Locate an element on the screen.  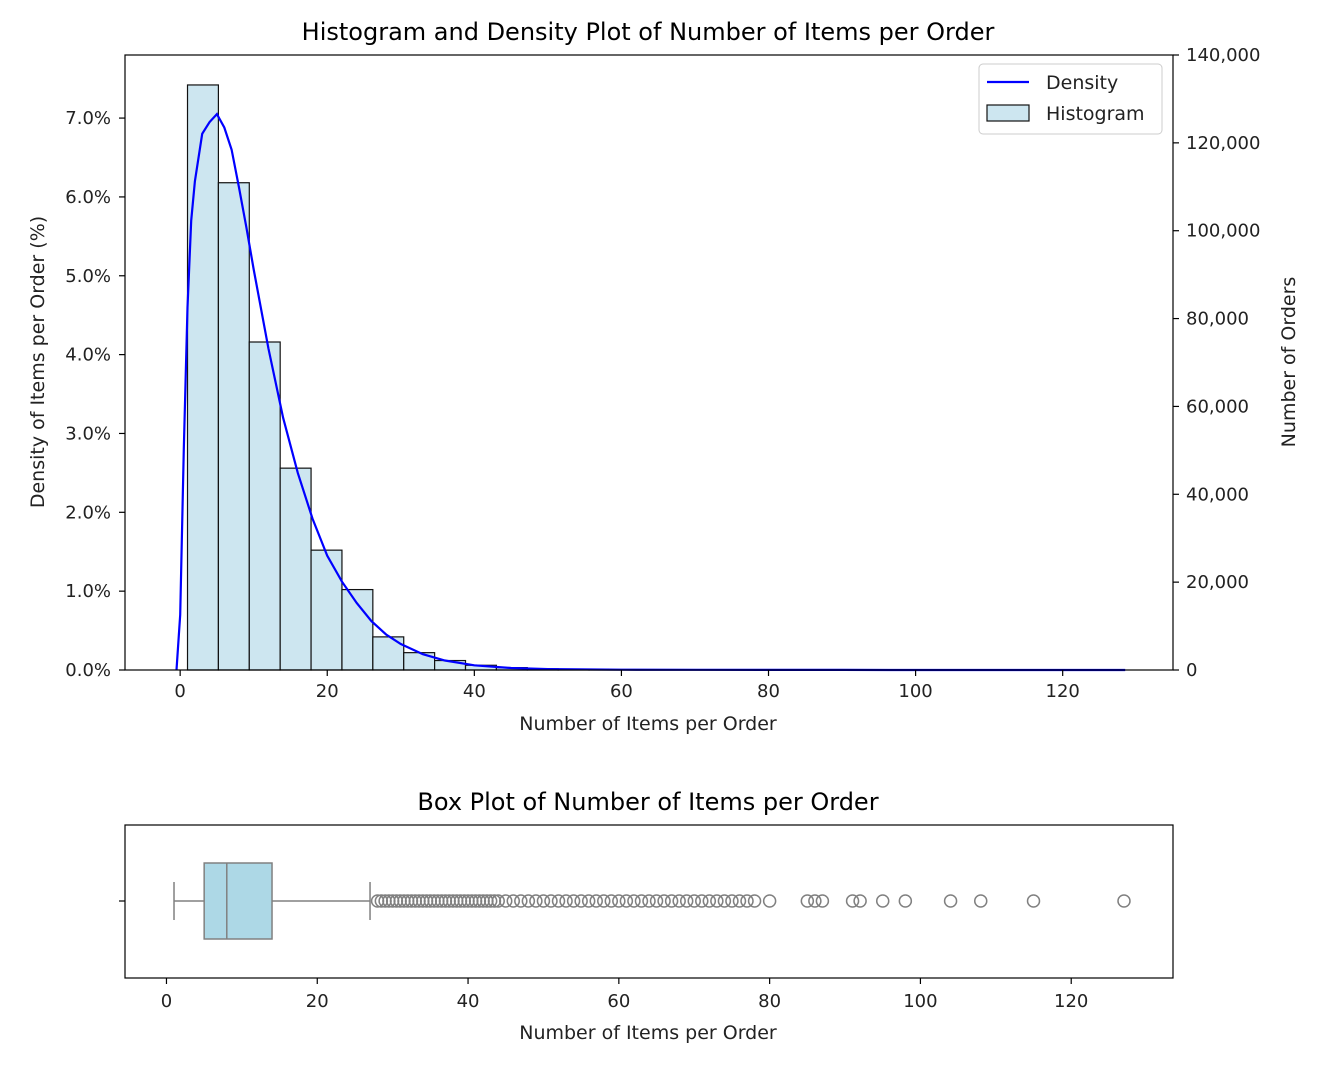
right-y-tick-label: 0 is located at coordinates (1191, 670).